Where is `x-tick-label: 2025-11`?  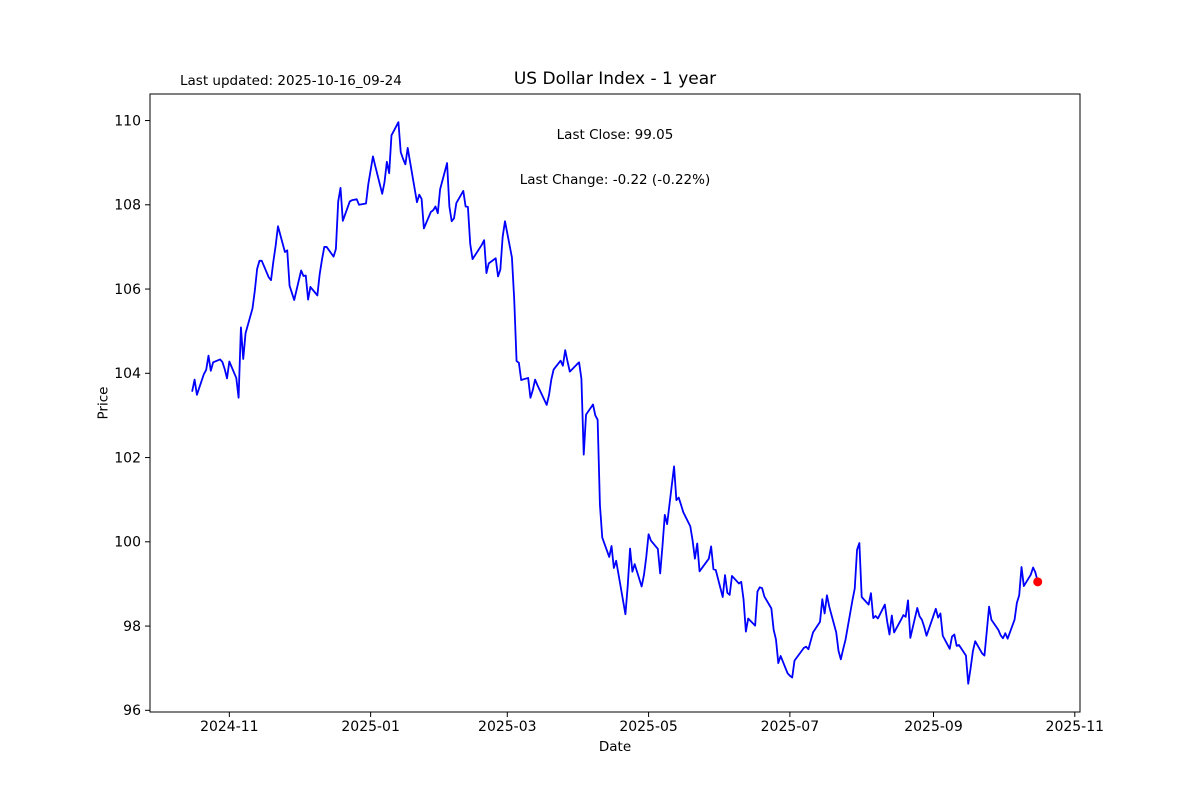
x-tick-label: 2025-11 is located at coordinates (1075, 727).